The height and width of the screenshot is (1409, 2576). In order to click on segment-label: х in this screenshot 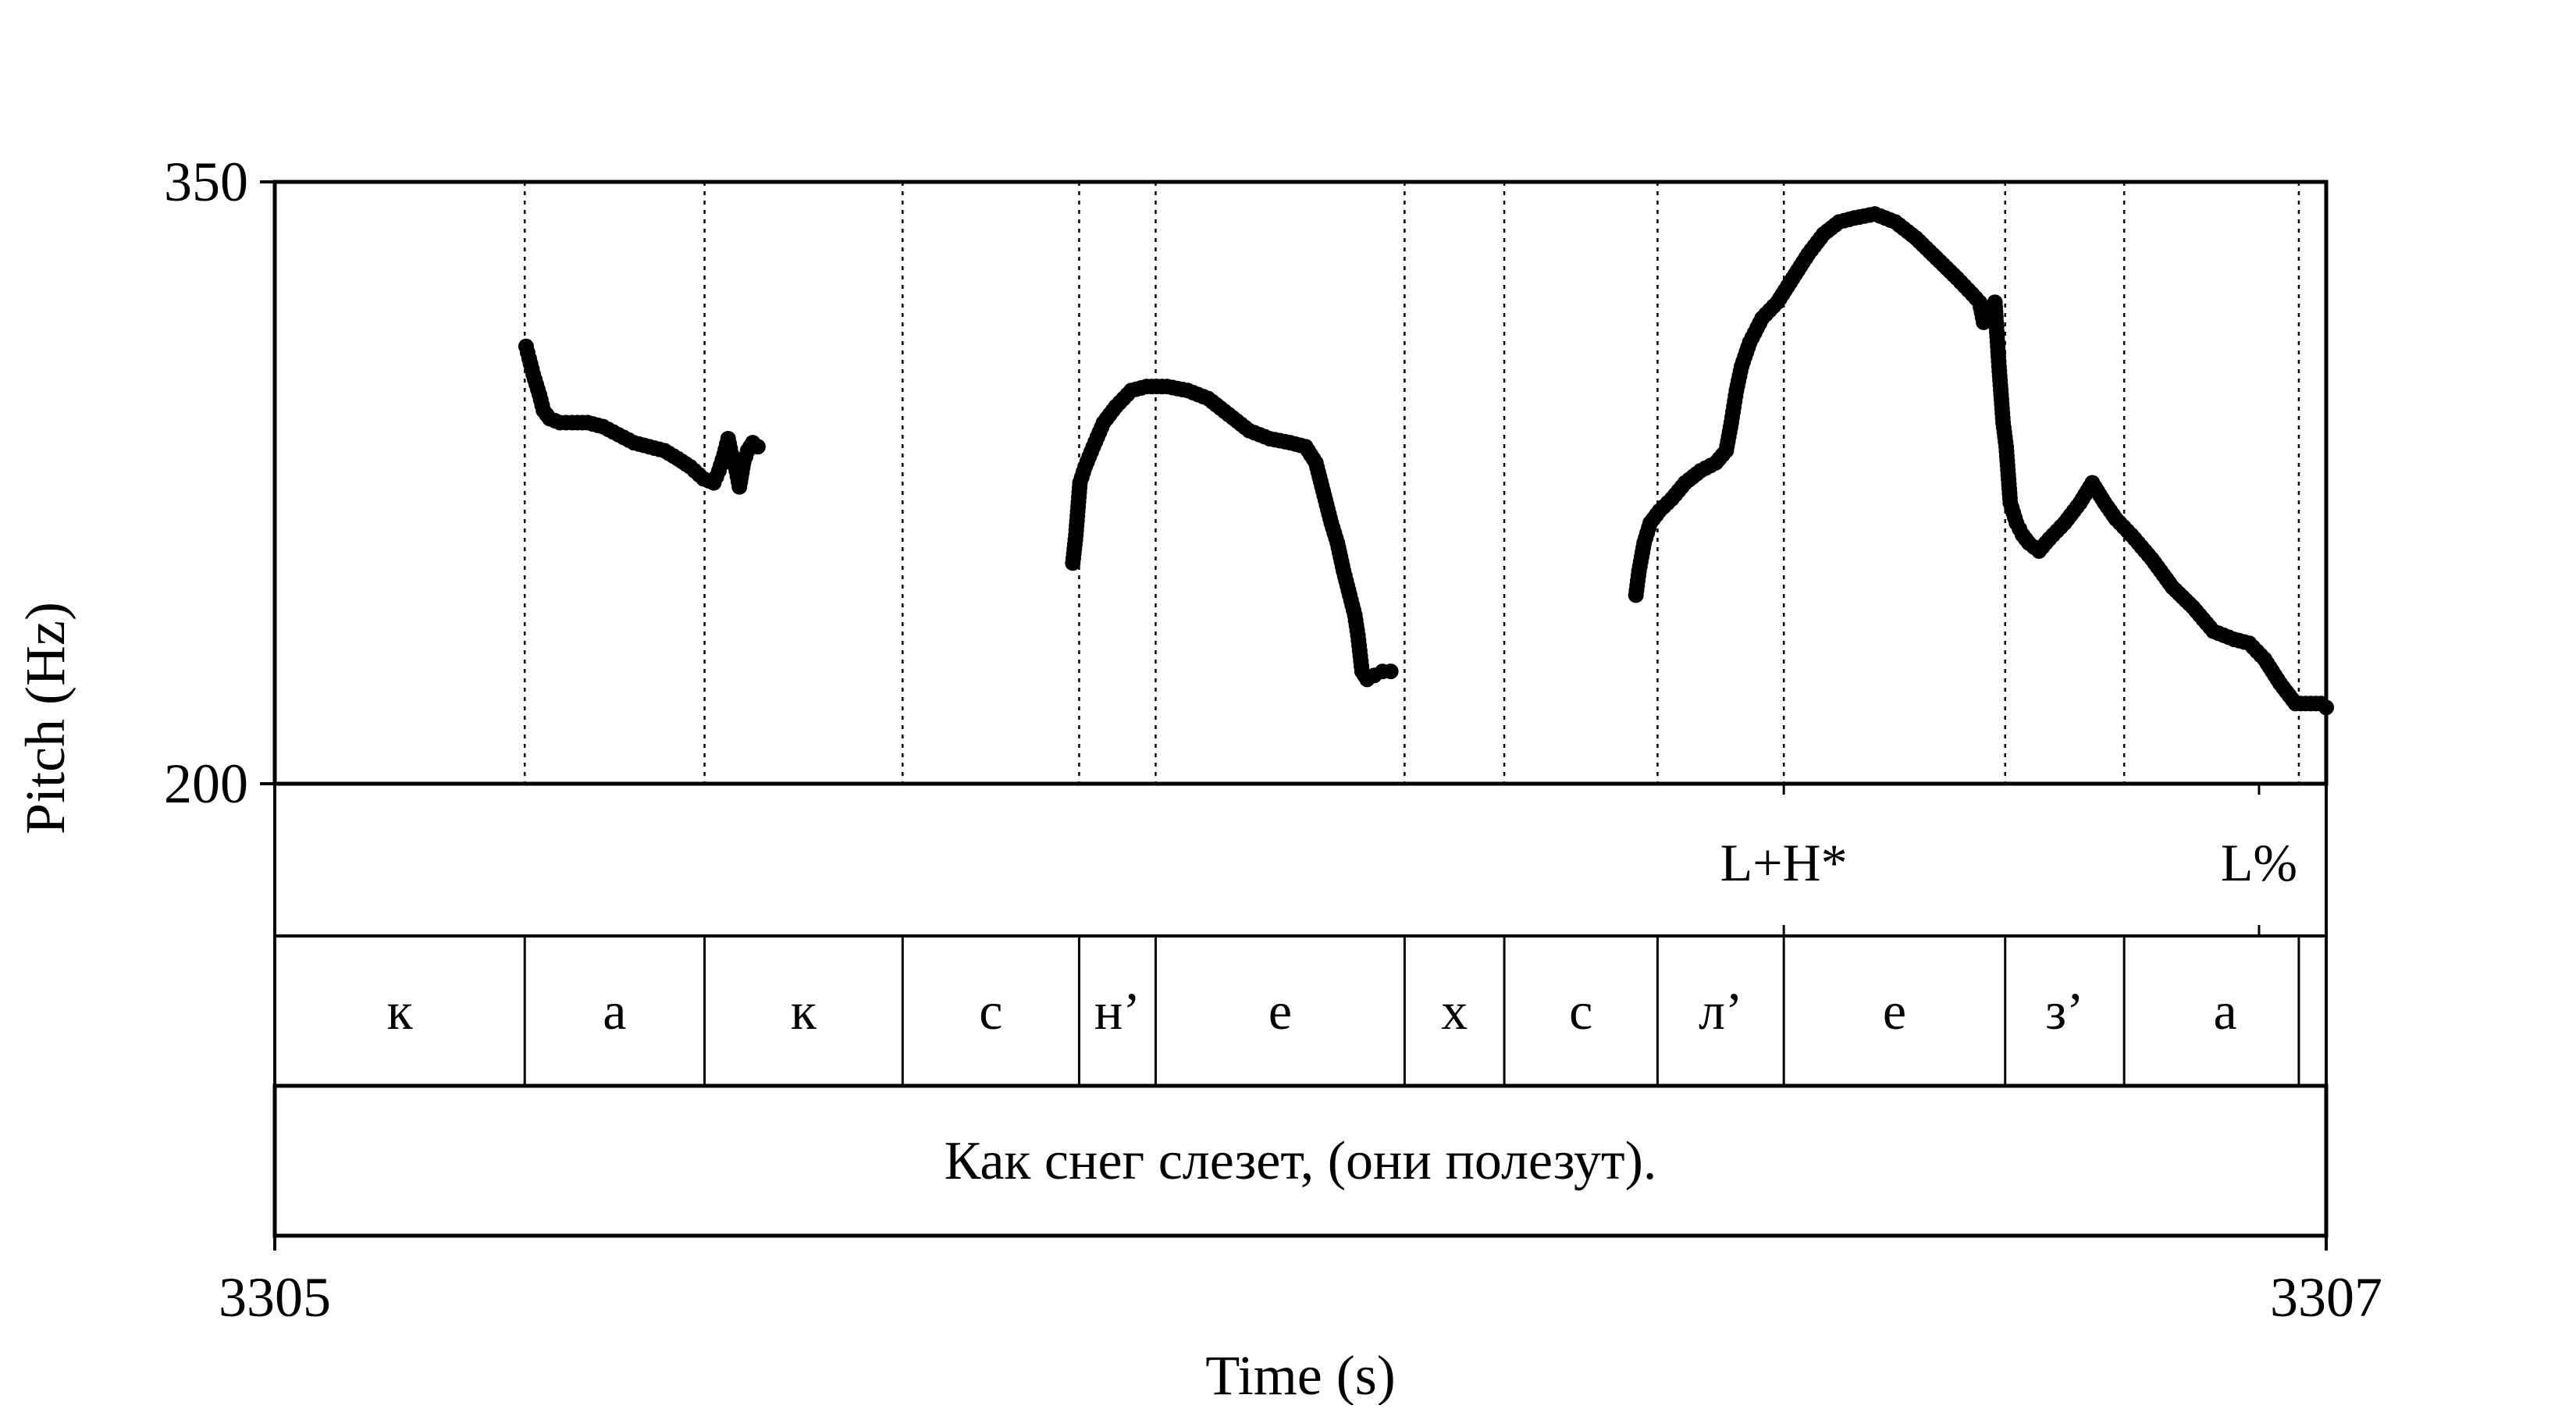, I will do `click(1454, 1011)`.